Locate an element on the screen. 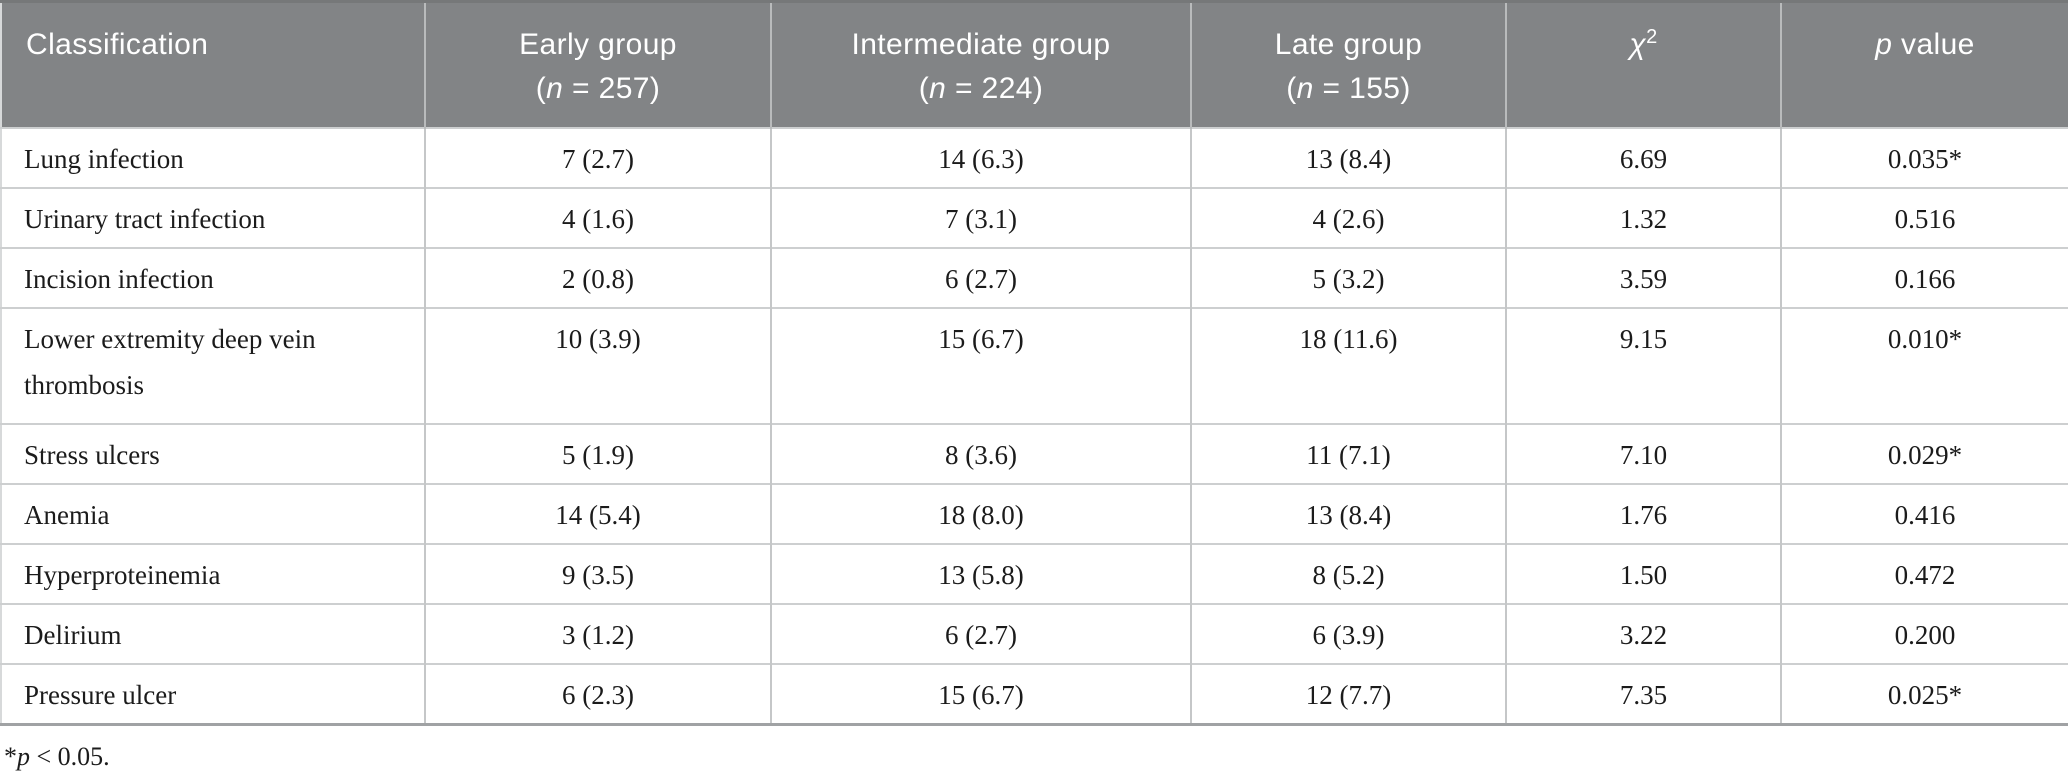  table-cell: 7 (2.7) is located at coordinates (597, 157).